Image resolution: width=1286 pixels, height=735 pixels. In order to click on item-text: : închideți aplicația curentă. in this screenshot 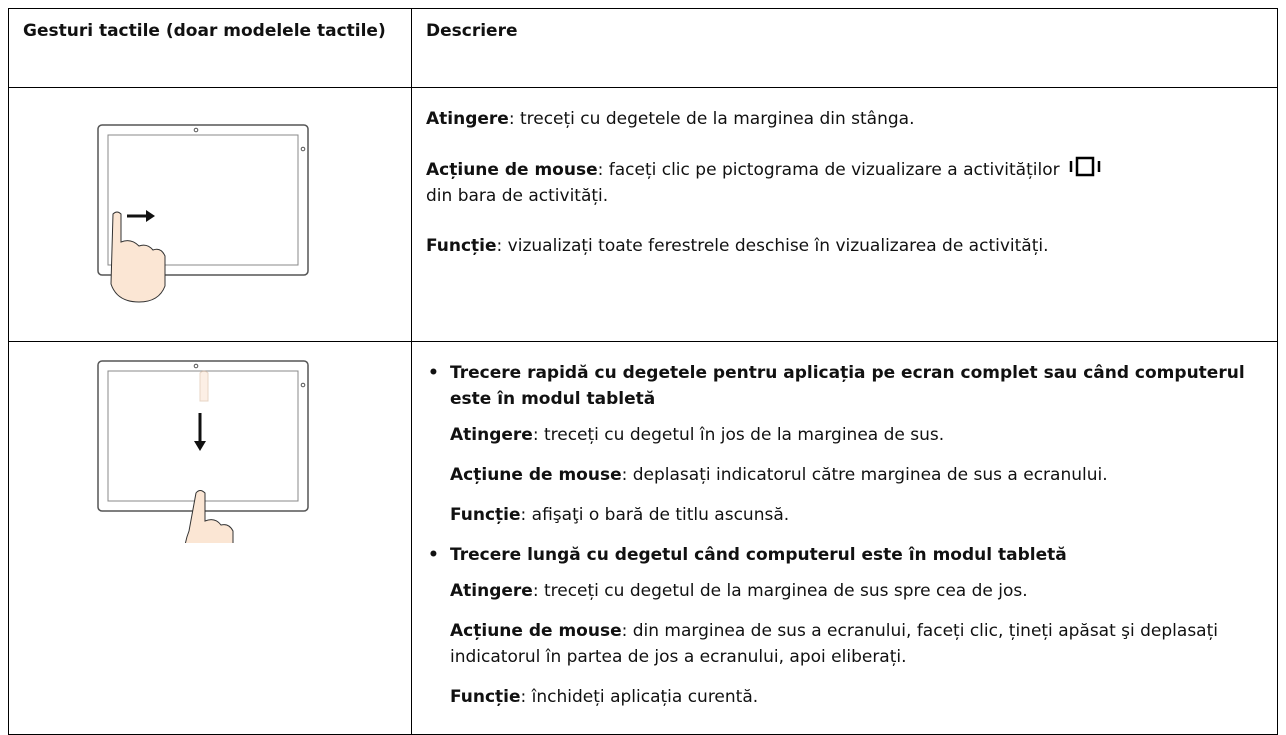, I will do `click(639, 697)`.